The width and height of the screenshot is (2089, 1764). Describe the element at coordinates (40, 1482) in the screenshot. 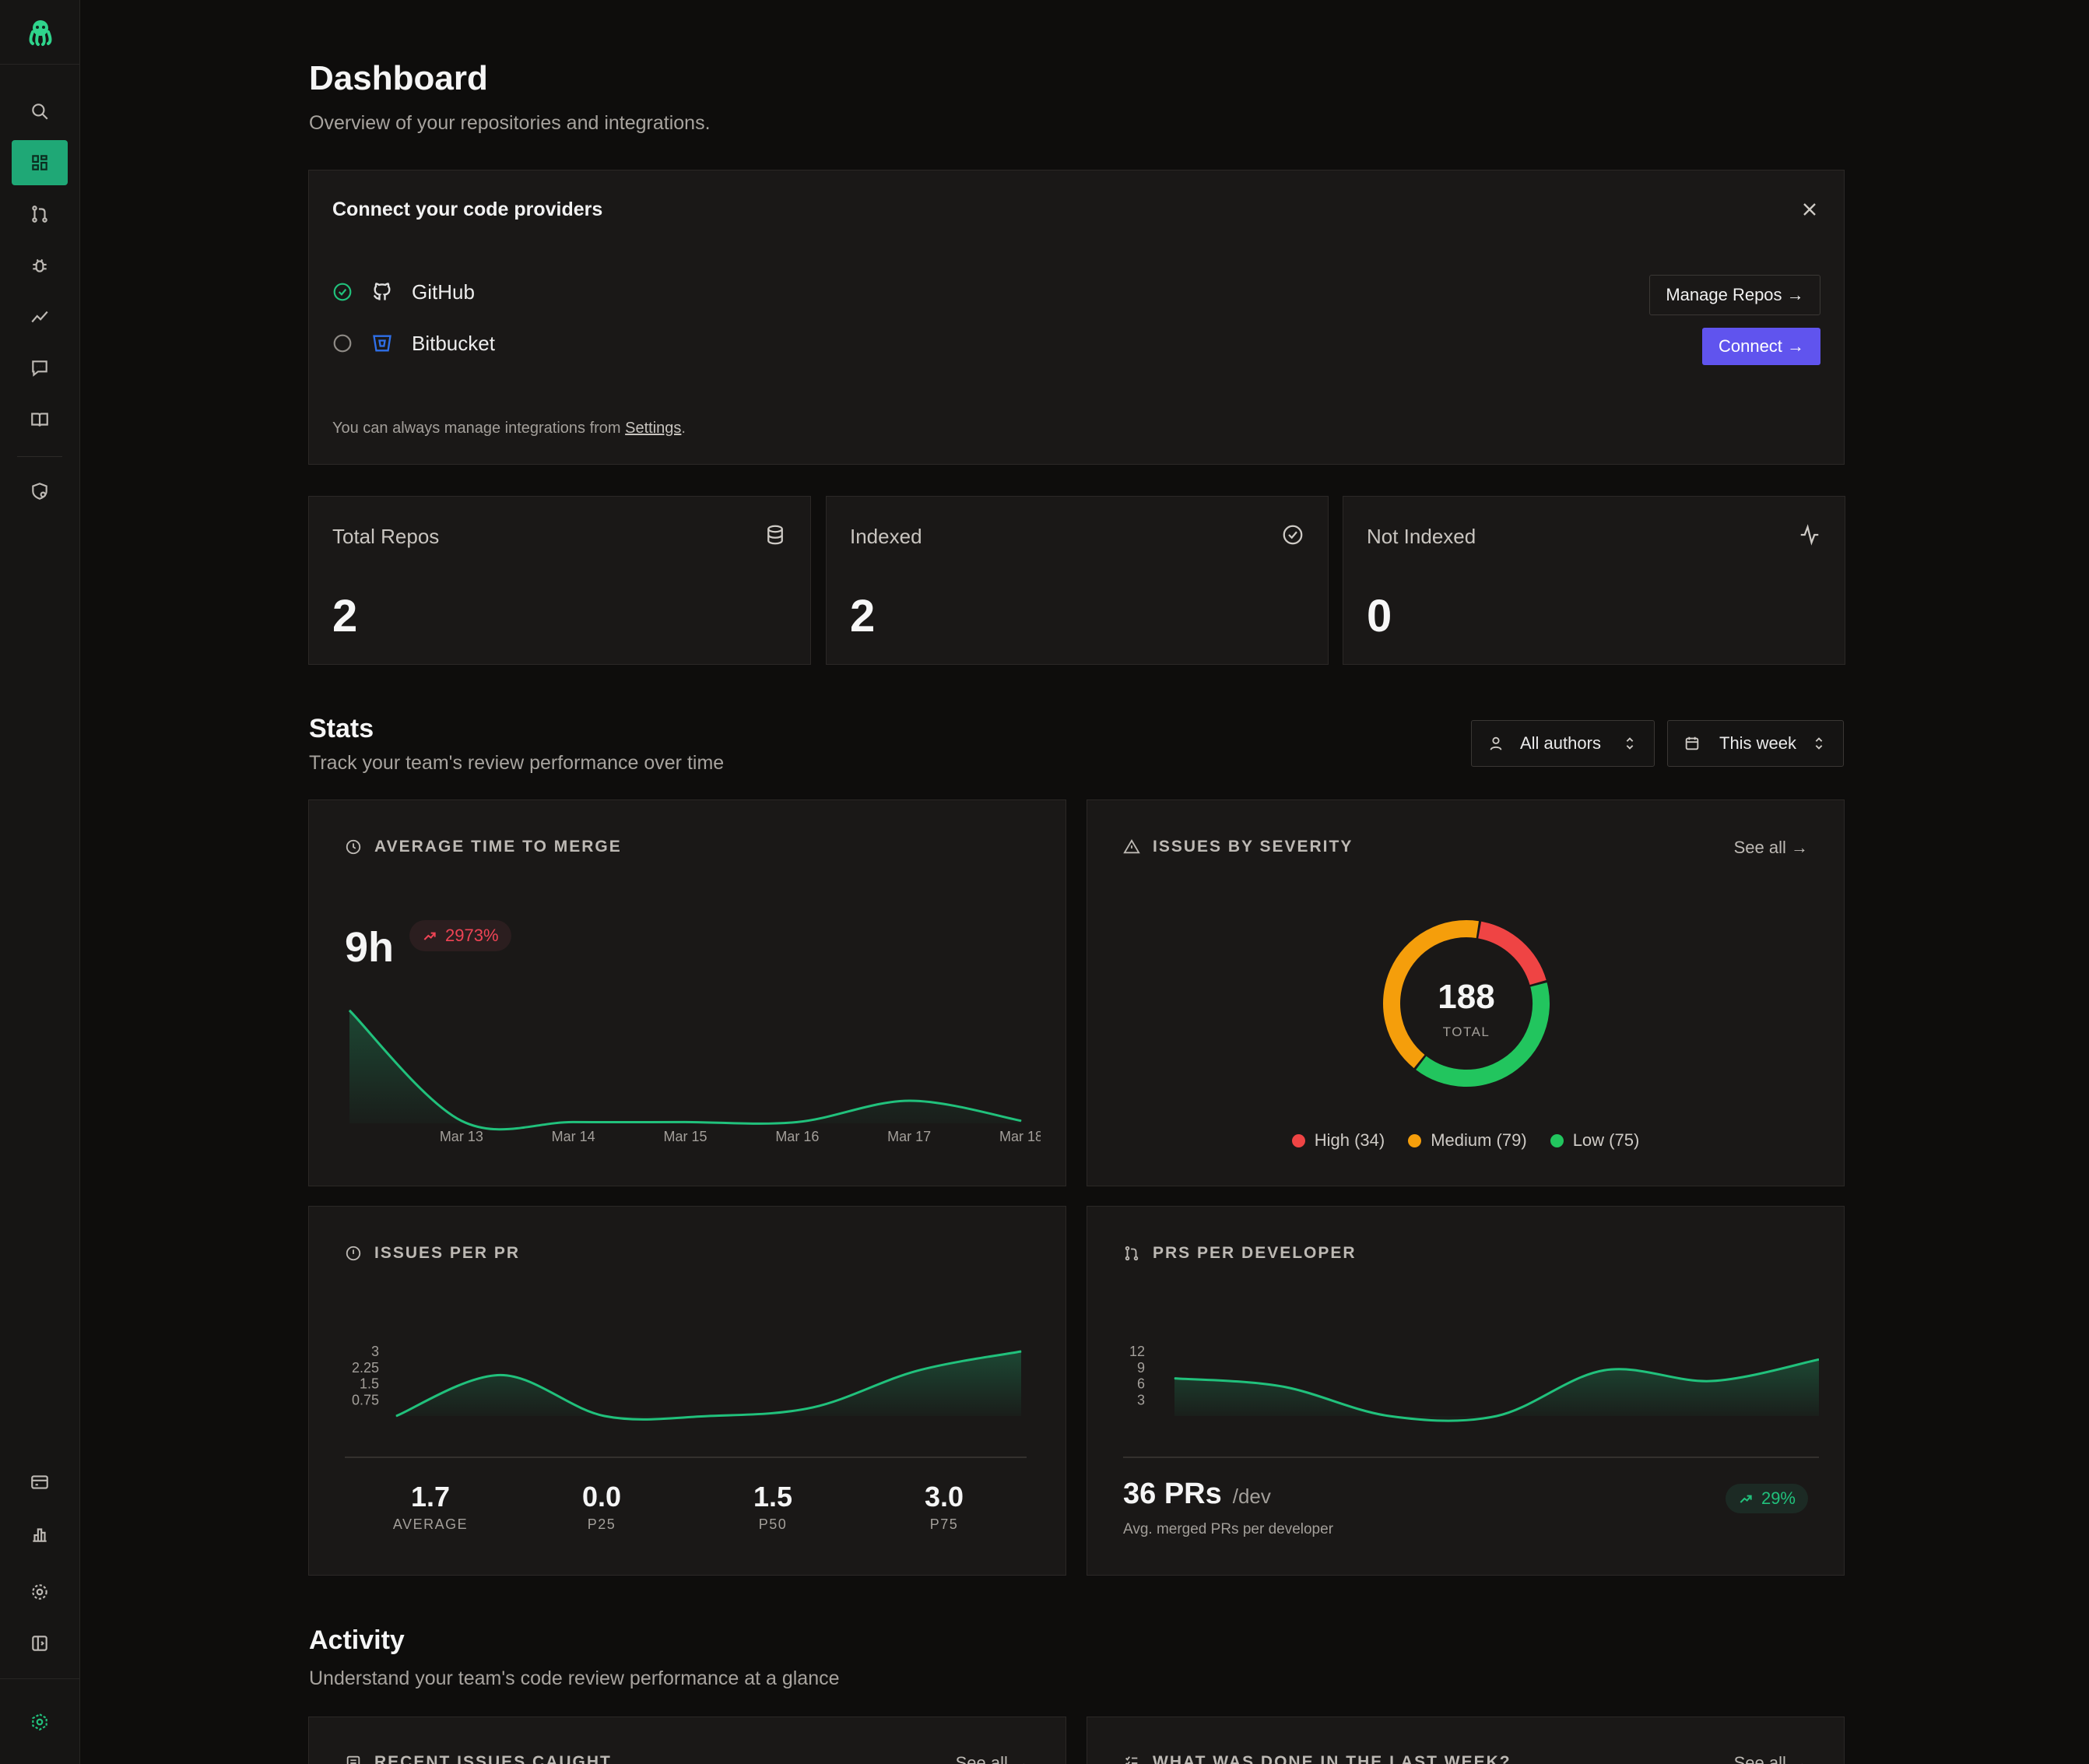

I see `billing-icon` at that location.